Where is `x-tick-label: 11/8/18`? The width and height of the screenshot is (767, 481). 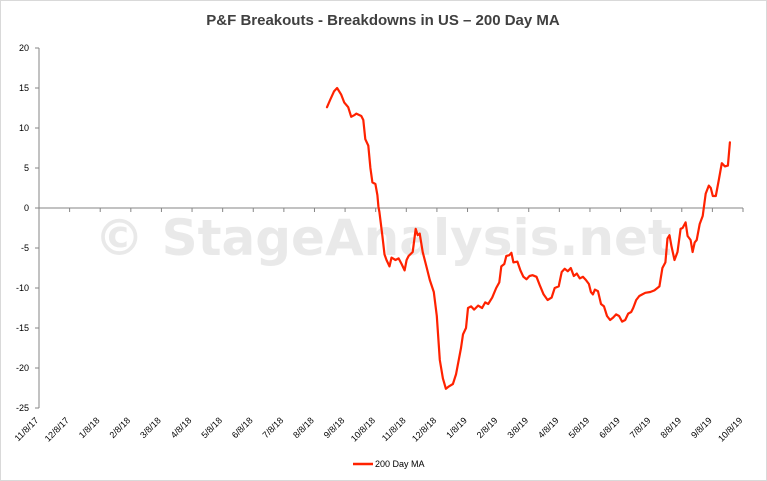
x-tick-label: 11/8/18 is located at coordinates (394, 429).